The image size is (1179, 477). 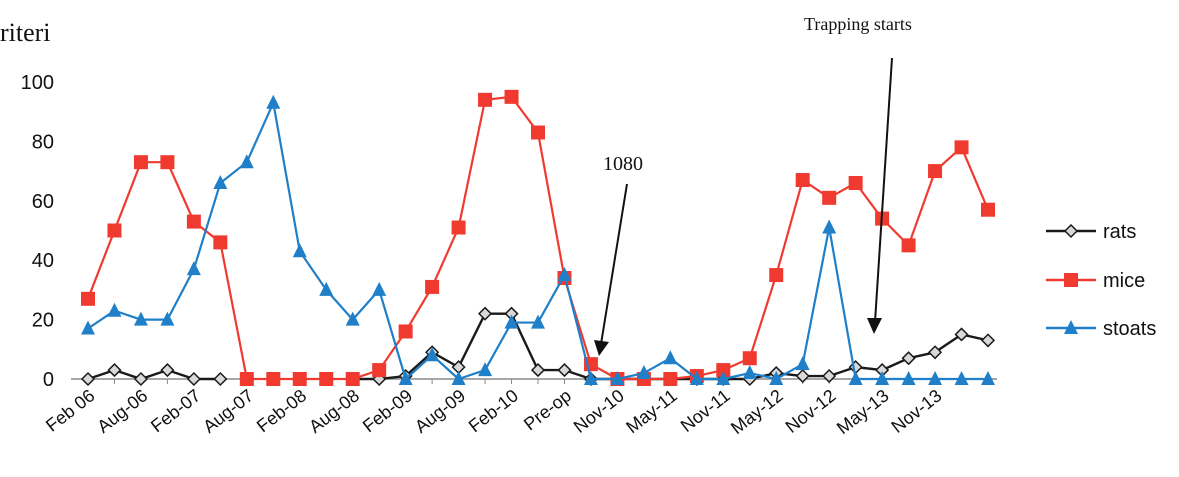 I want to click on x-tick-label: May-12, so click(x=757, y=411).